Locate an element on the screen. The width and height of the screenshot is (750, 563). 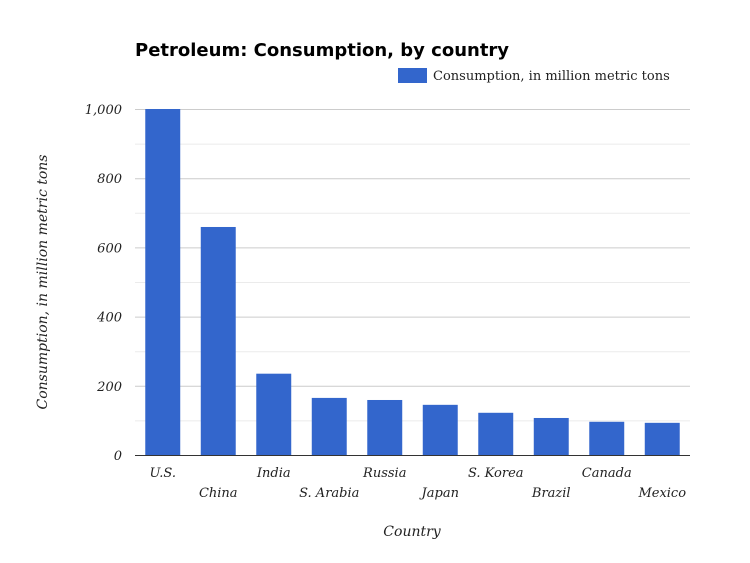
y-tick-label: 200 is located at coordinates (109, 387).